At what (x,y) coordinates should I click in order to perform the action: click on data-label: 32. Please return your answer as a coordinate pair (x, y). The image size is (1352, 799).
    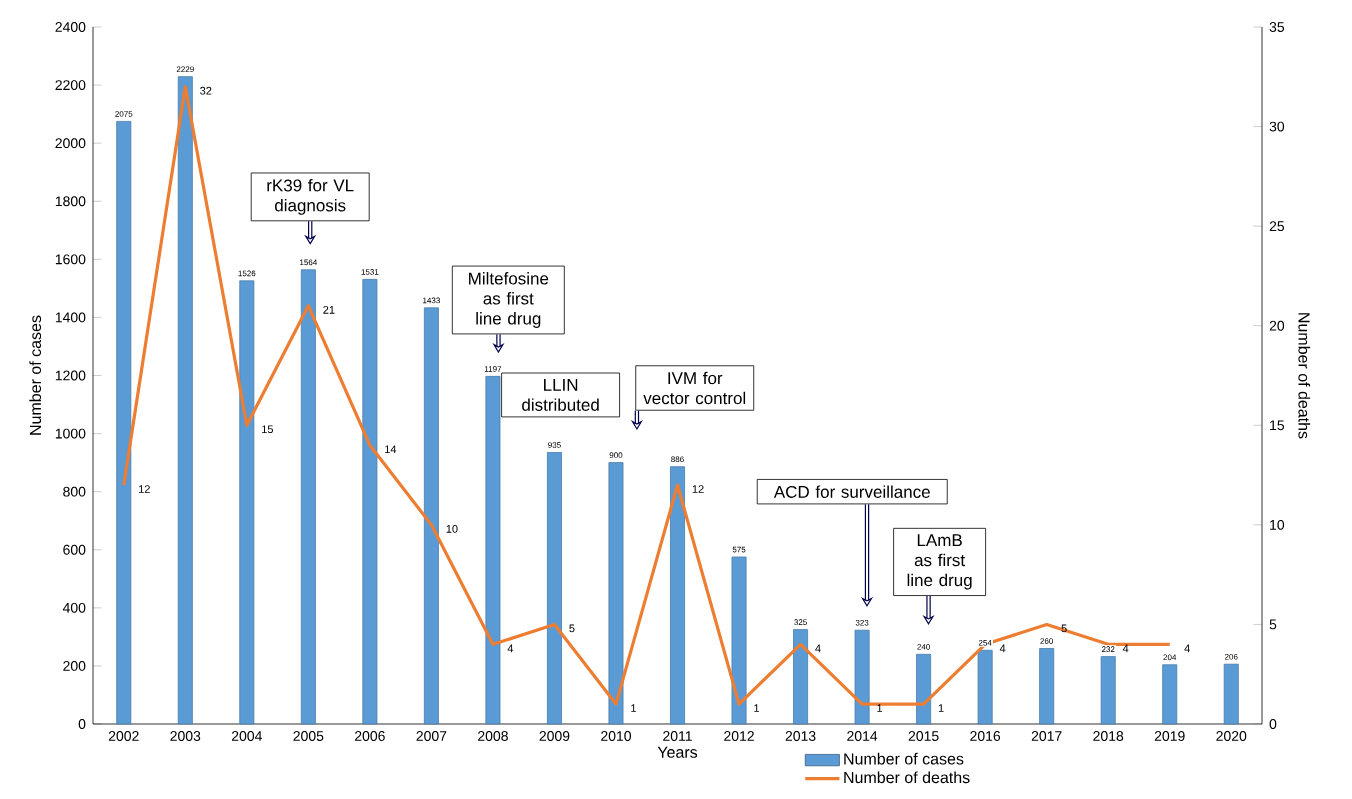
    Looking at the image, I should click on (206, 90).